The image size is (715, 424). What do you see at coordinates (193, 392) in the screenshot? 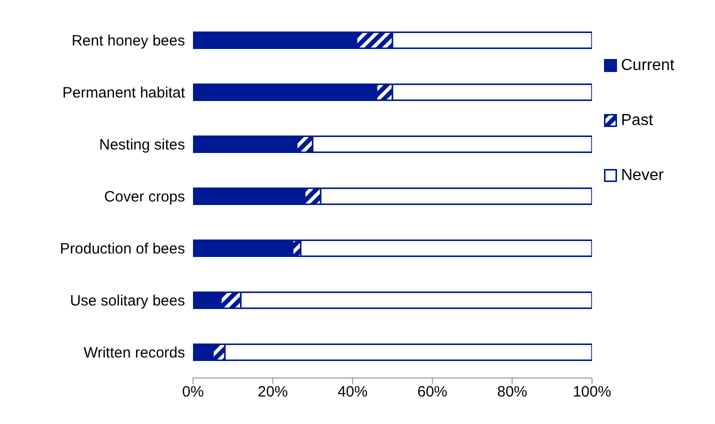
I see `x-tick-label: 0%` at bounding box center [193, 392].